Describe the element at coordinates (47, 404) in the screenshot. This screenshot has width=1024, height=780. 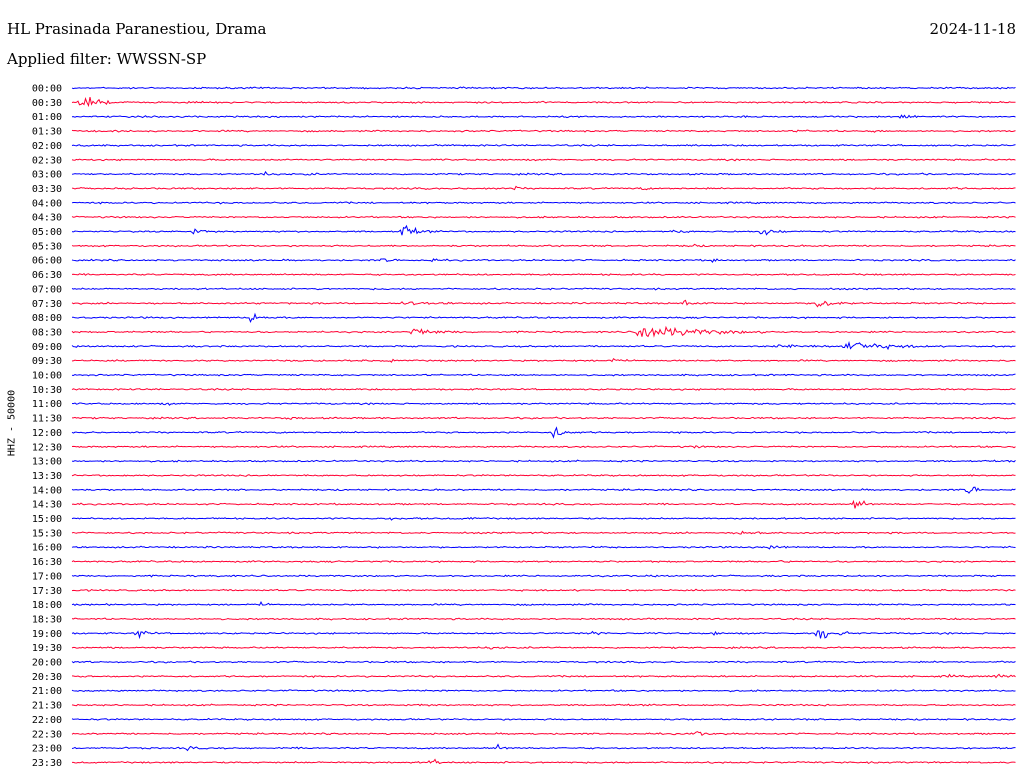
I see `time-label: 11:00` at that location.